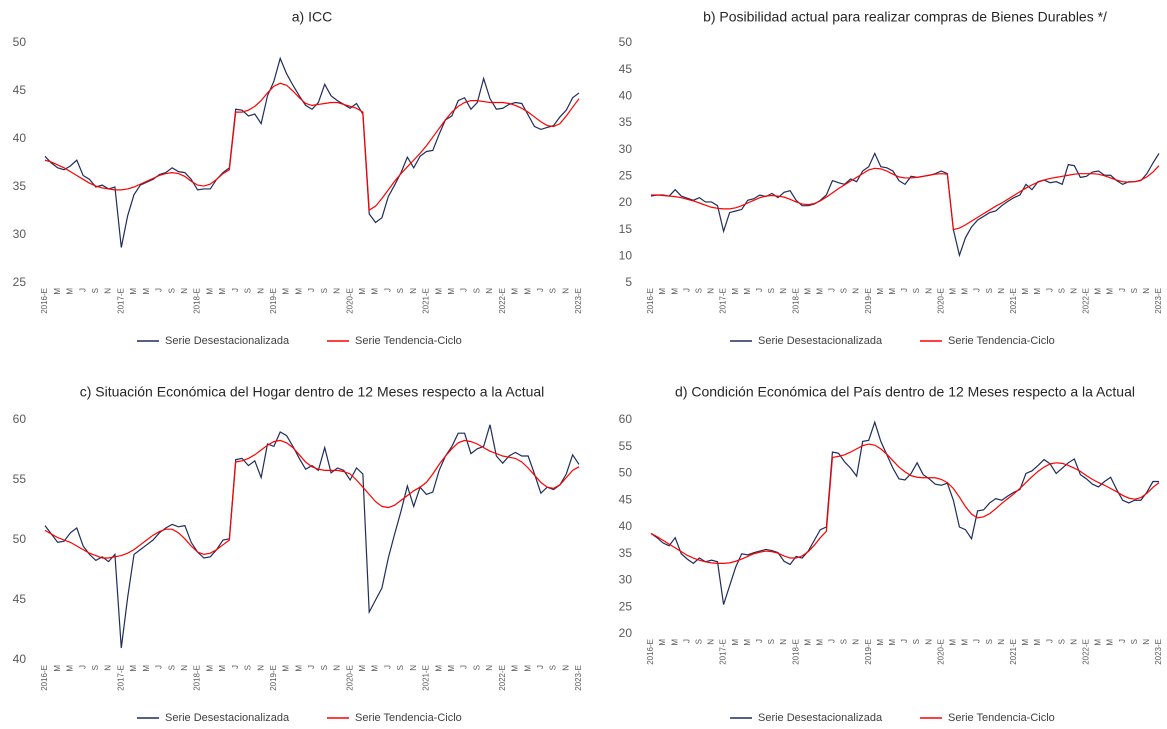  Describe the element at coordinates (626, 633) in the screenshot. I see `y-tick-label: 20` at that location.